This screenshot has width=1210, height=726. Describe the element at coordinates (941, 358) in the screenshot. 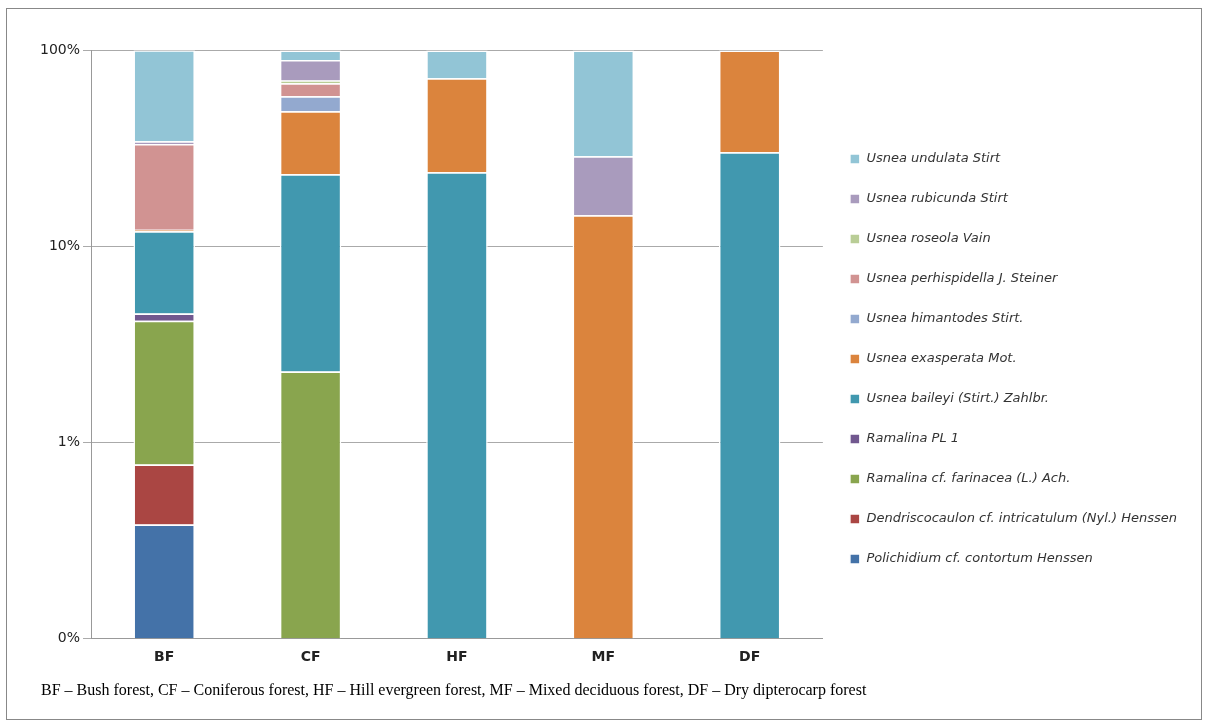

I see `legend-label: Usnea exasperata Mot.` at that location.